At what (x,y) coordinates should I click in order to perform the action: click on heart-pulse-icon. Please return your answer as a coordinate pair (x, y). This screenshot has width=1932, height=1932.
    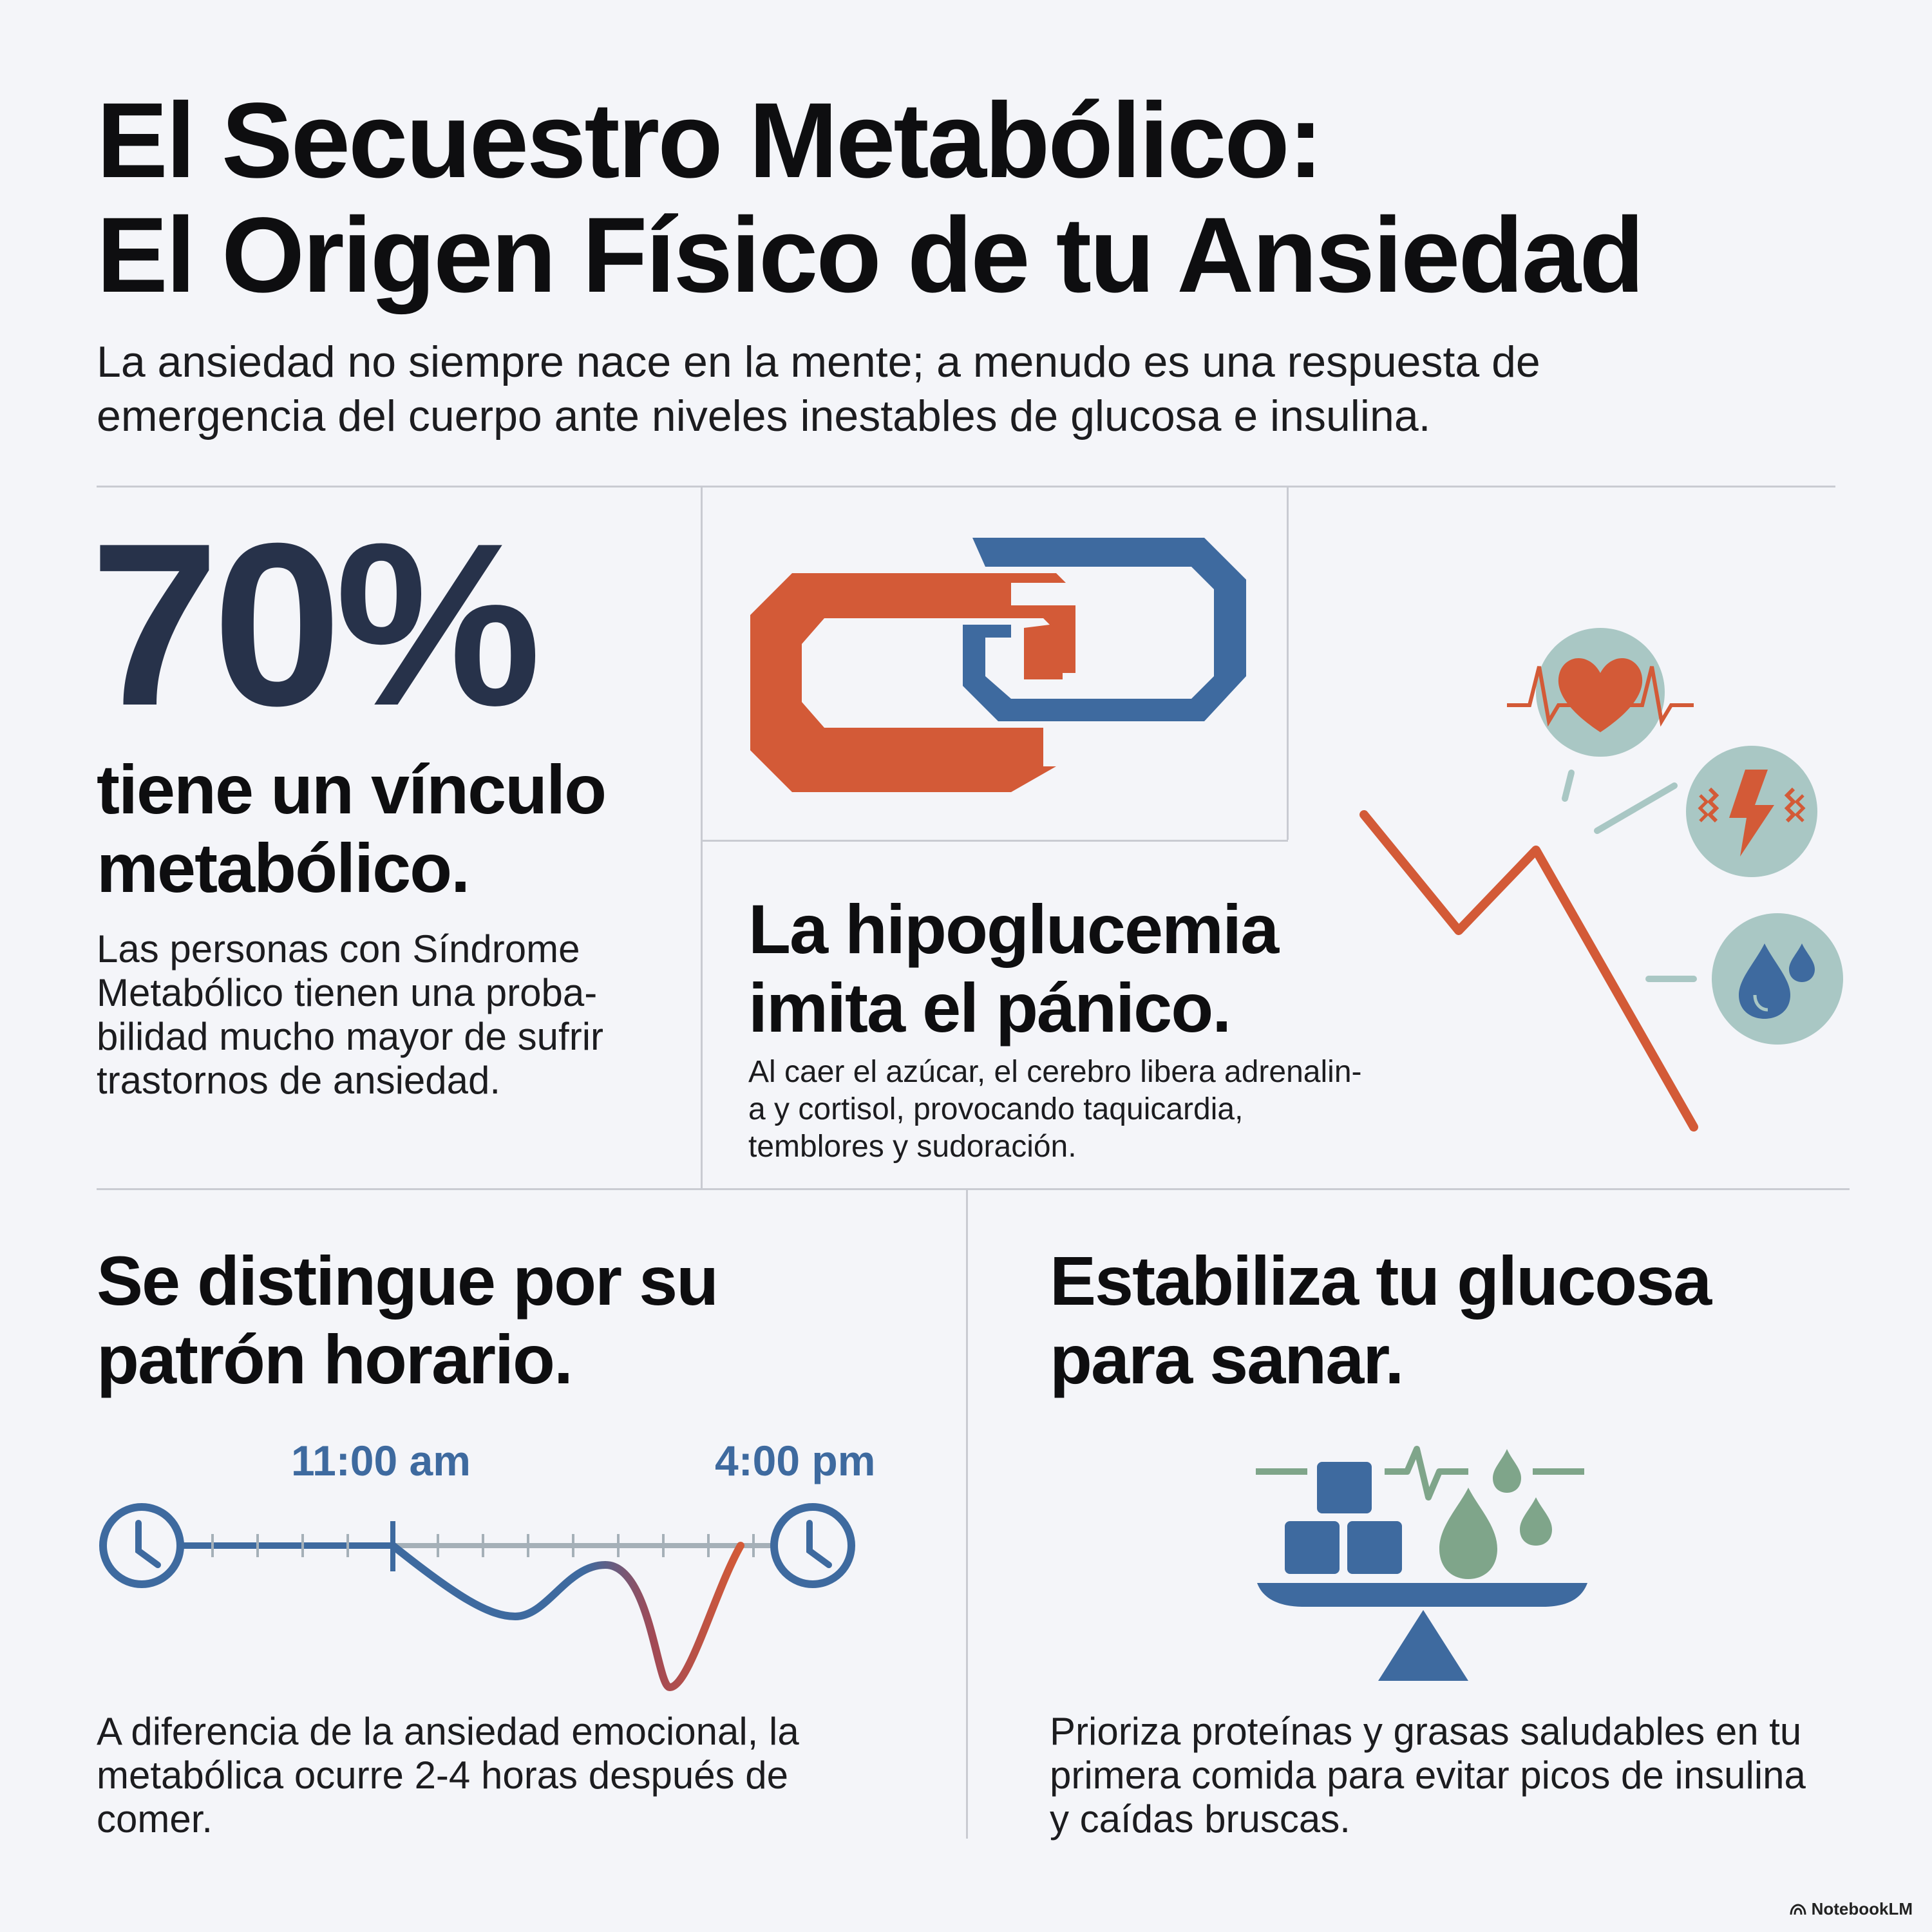
    Looking at the image, I should click on (1601, 692).